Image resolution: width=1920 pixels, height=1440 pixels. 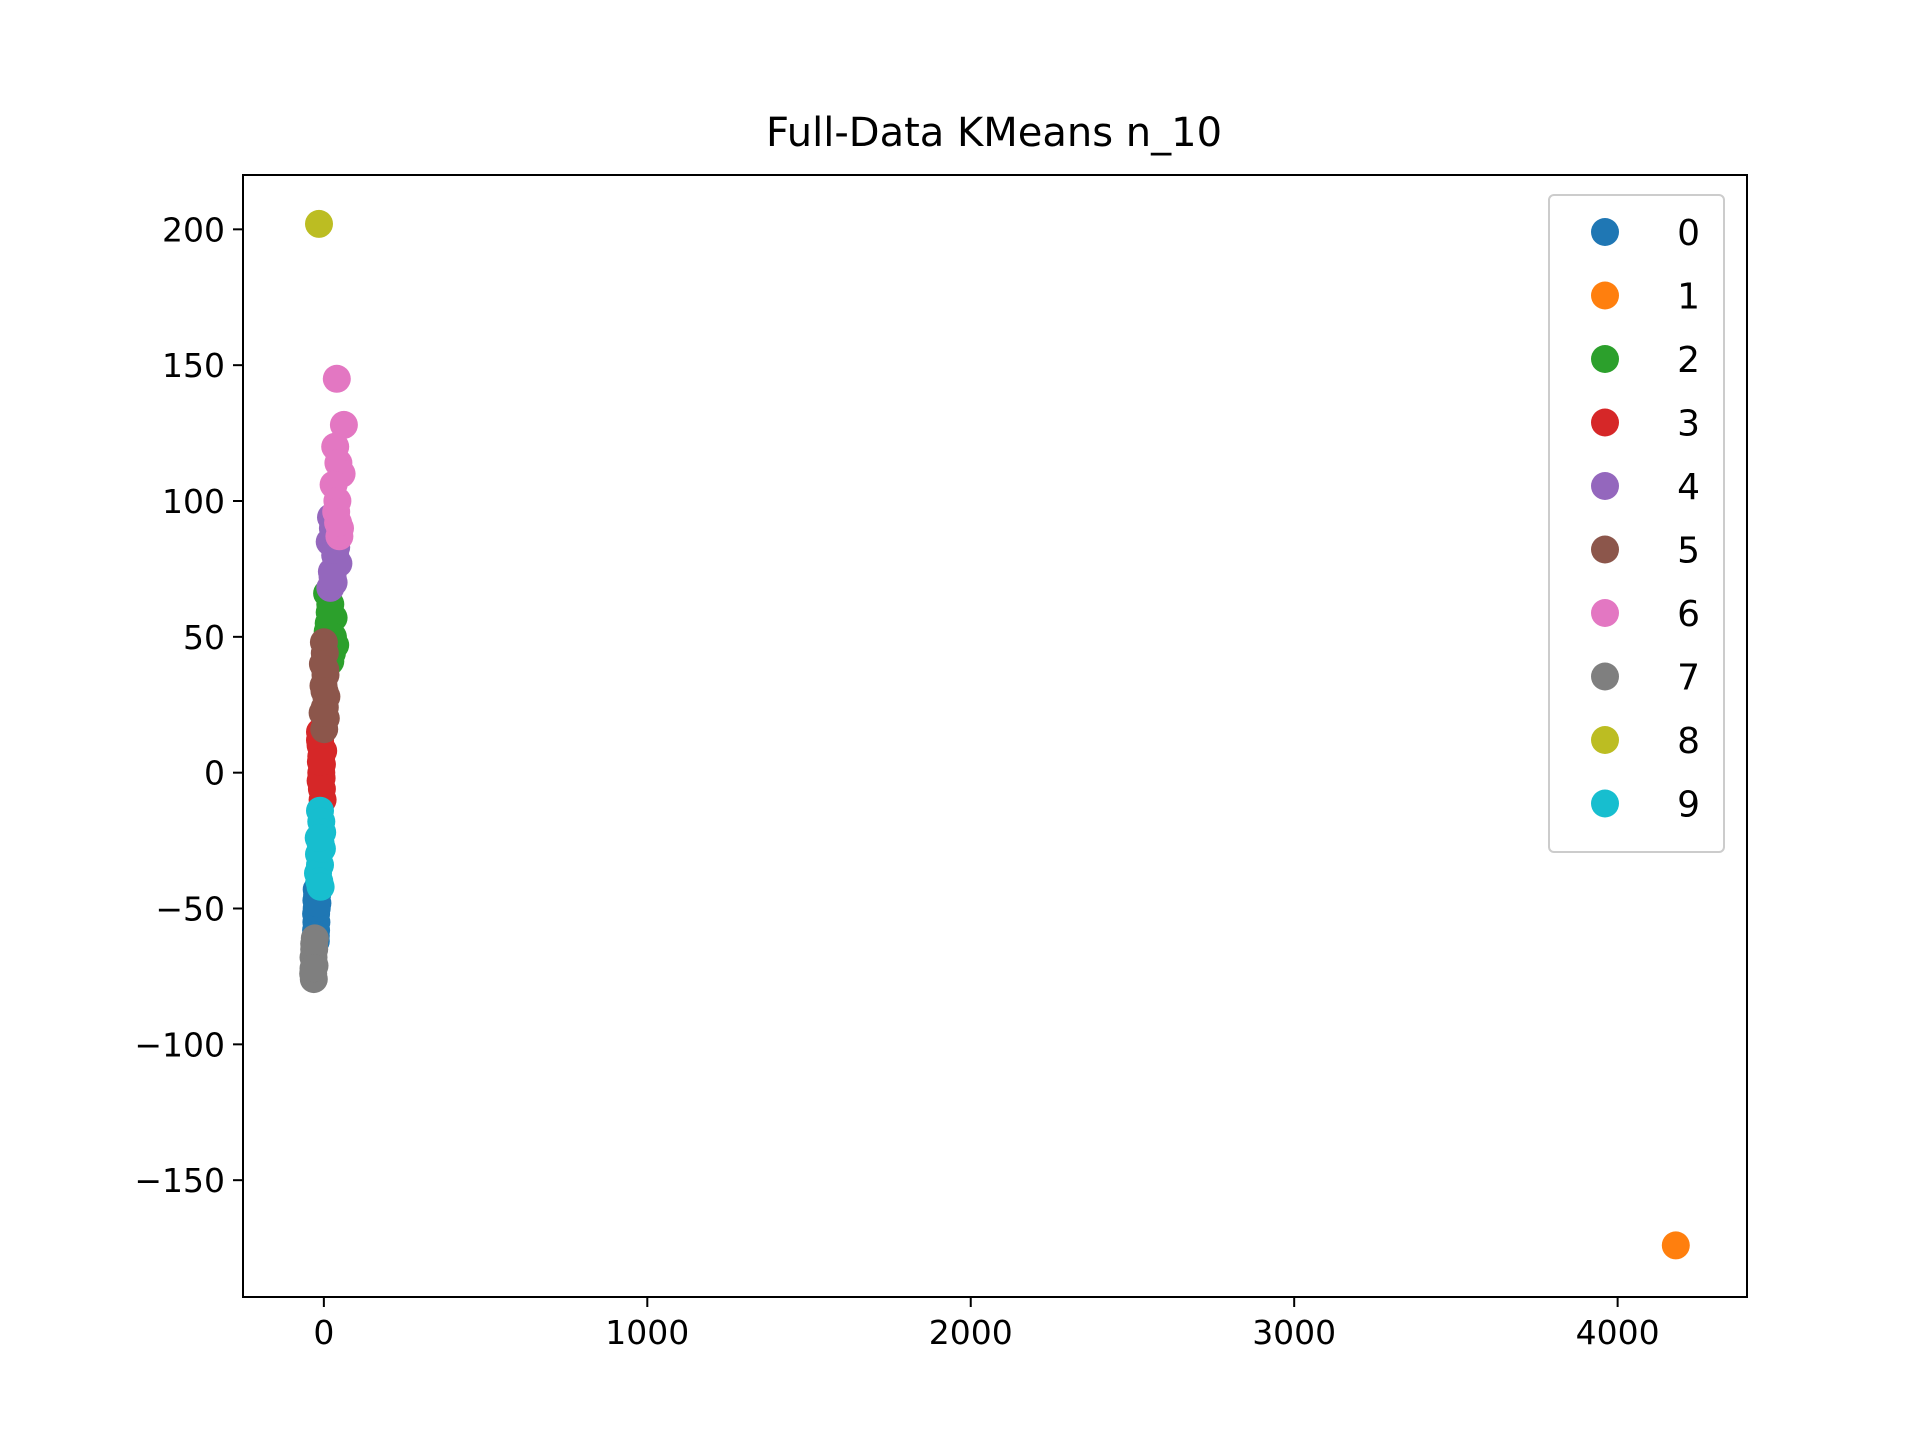 I want to click on legend-label-6: 6, so click(x=1688, y=614).